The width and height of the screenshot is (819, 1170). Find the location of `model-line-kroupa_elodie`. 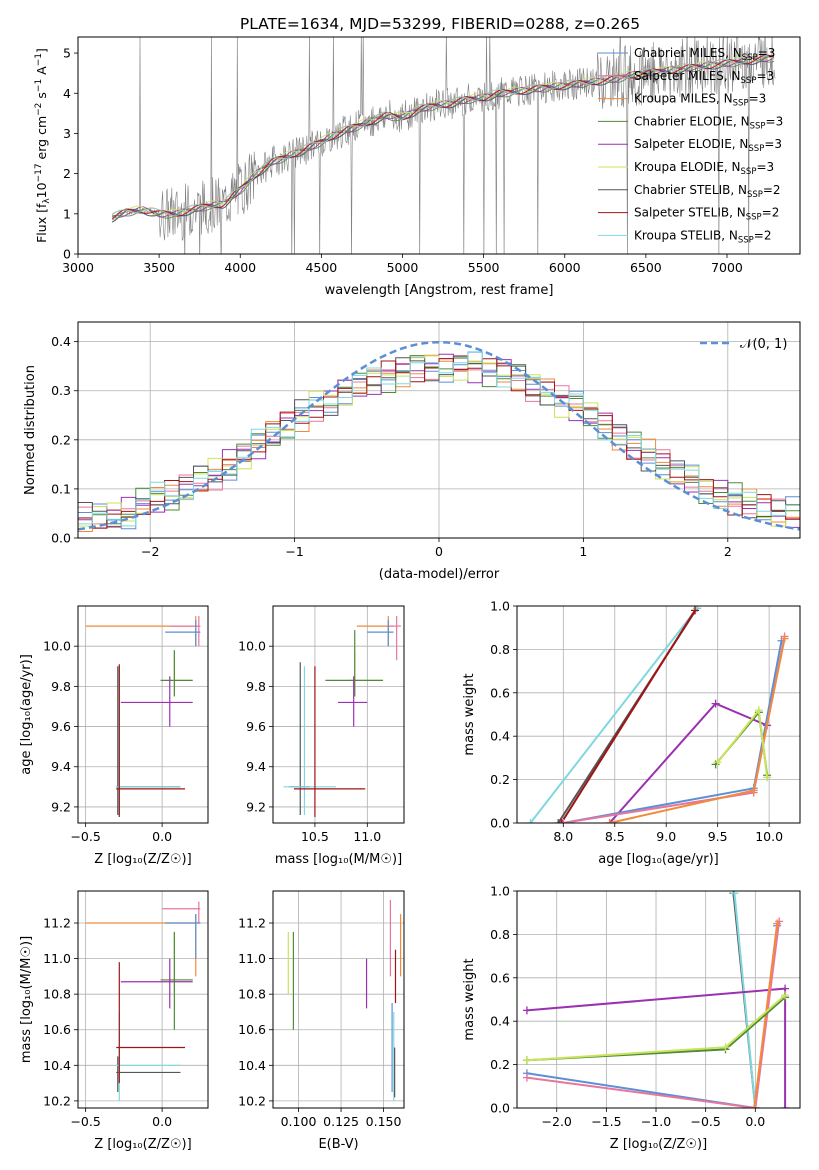

model-line-kroupa_elodie is located at coordinates (443, 136).